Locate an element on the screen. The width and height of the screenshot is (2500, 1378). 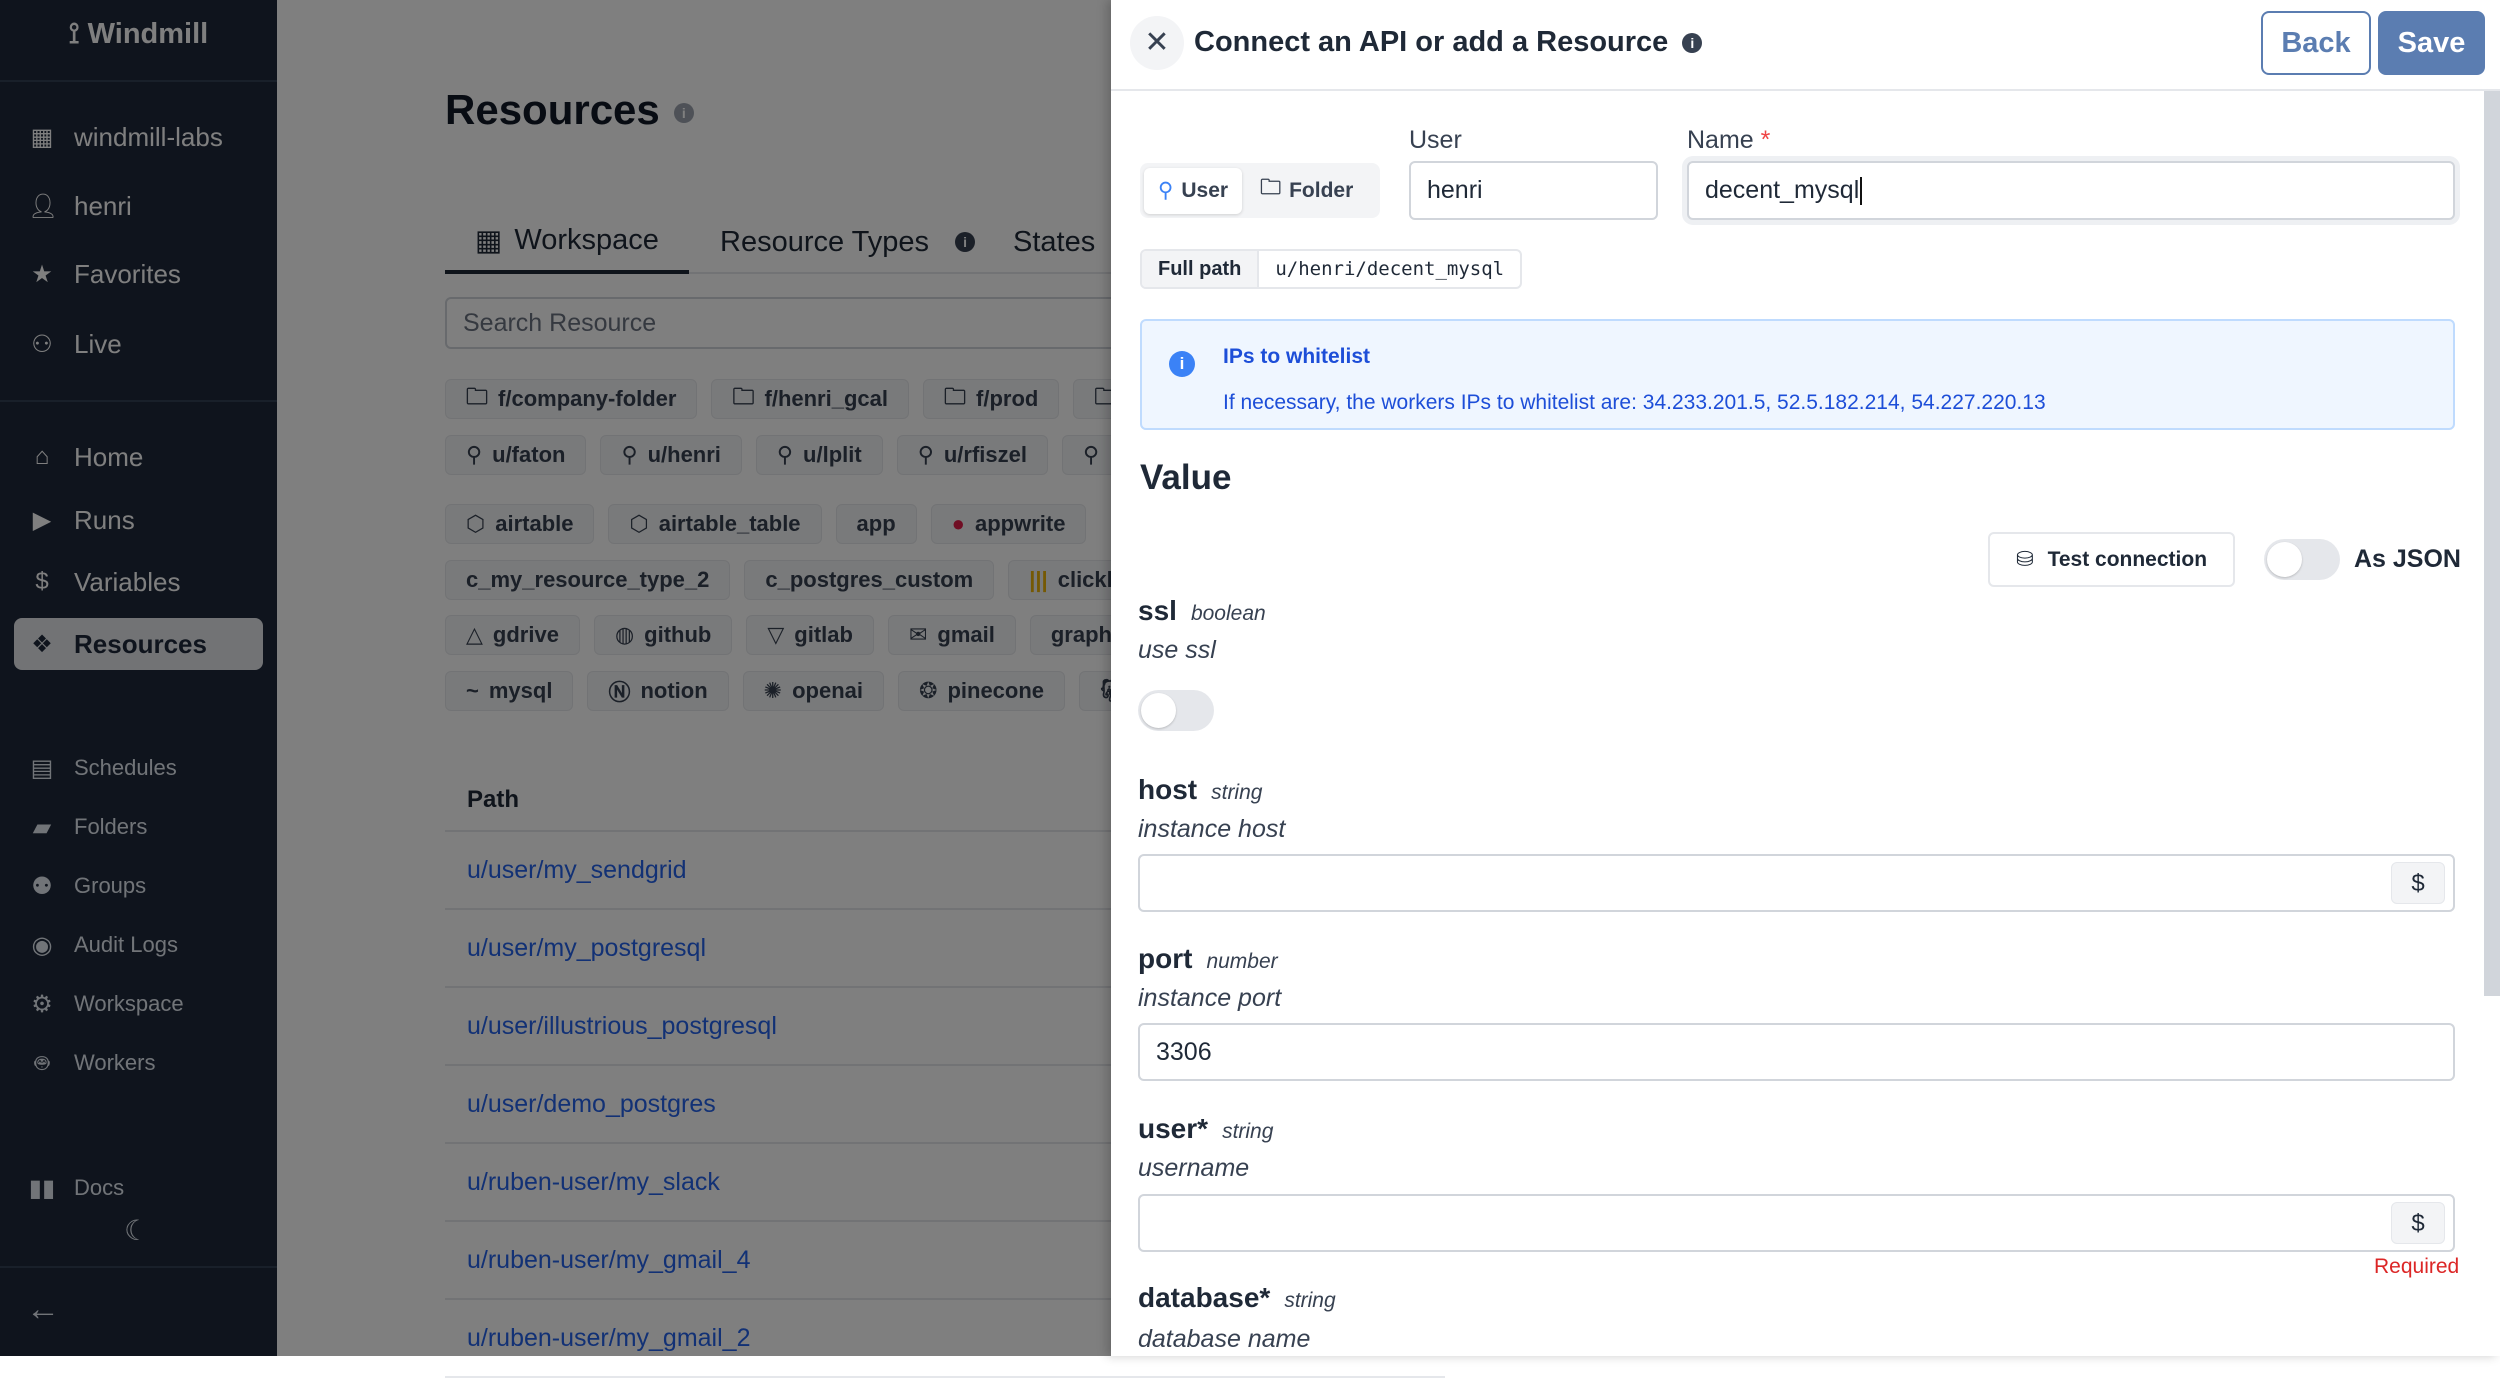
field-user-description: username is located at coordinates (1194, 1168).